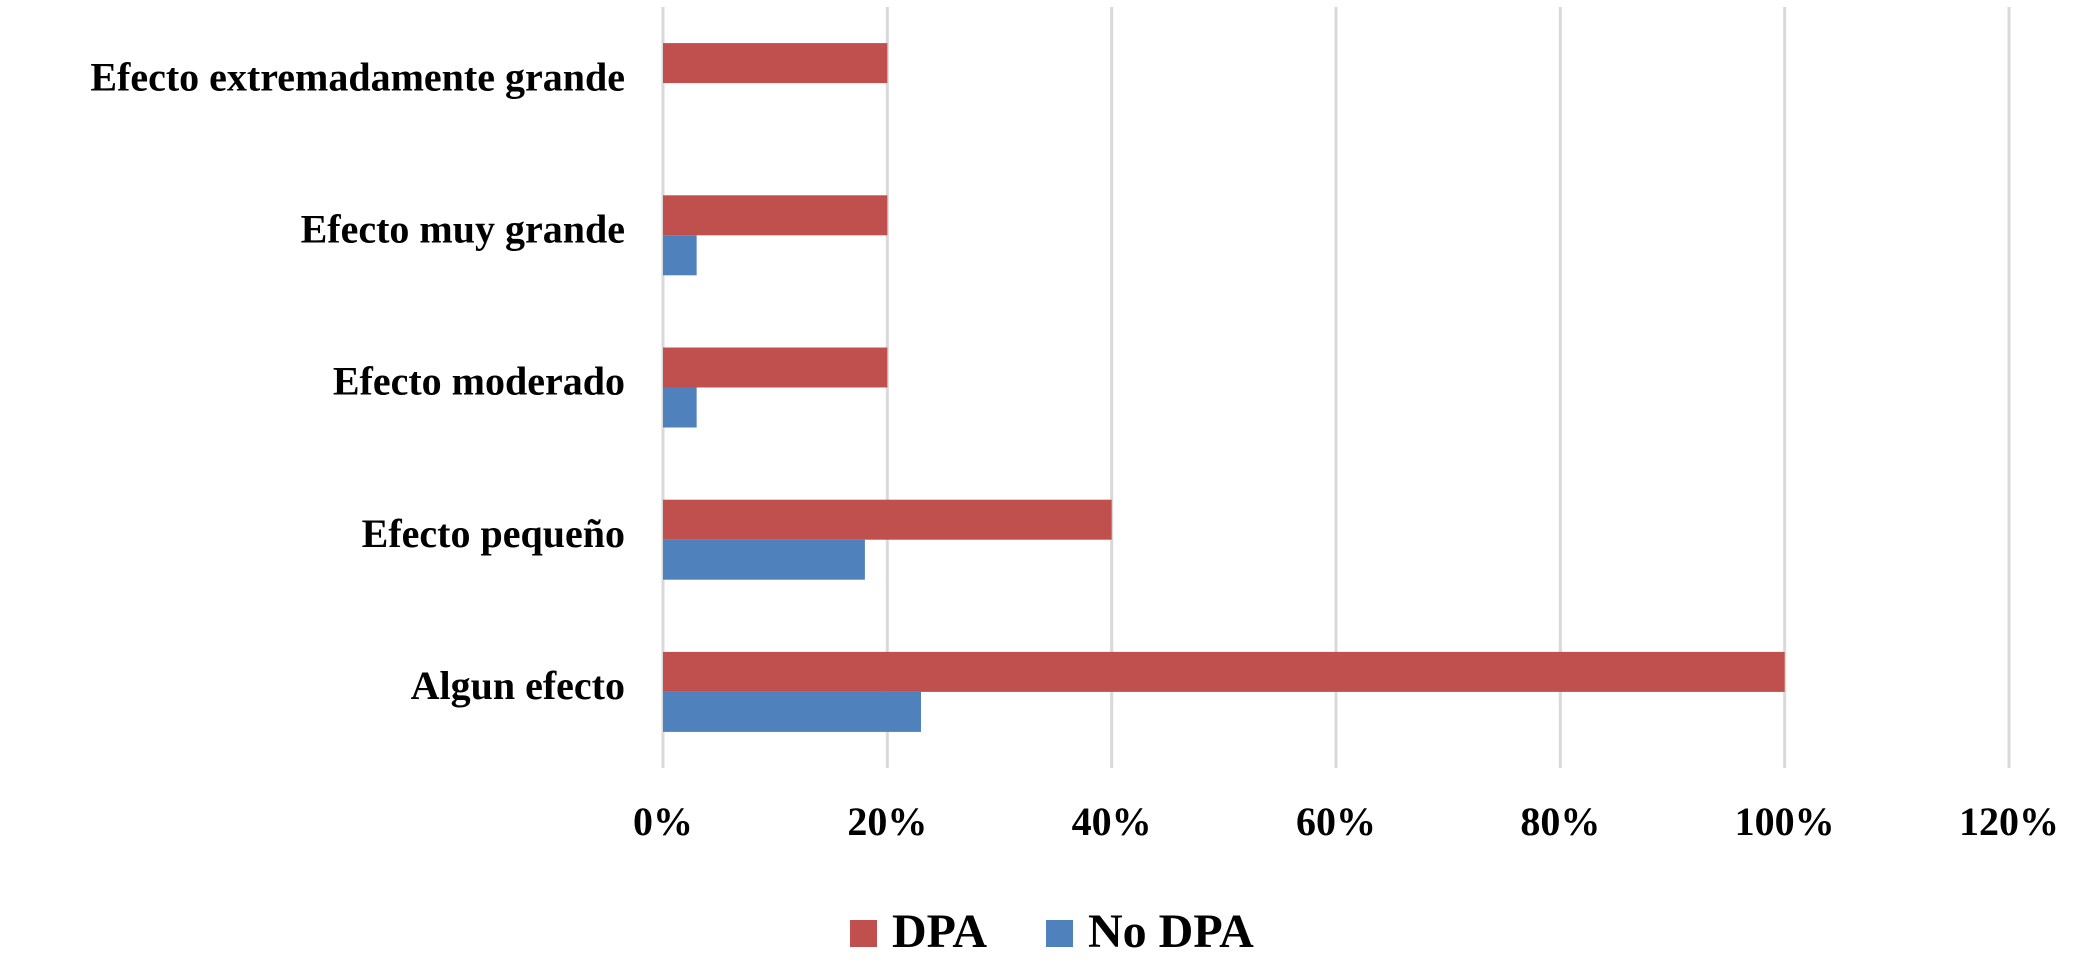 Image resolution: width=2083 pixels, height=970 pixels. Describe the element at coordinates (1112, 821) in the screenshot. I see `x-tick-label: 40%` at that location.